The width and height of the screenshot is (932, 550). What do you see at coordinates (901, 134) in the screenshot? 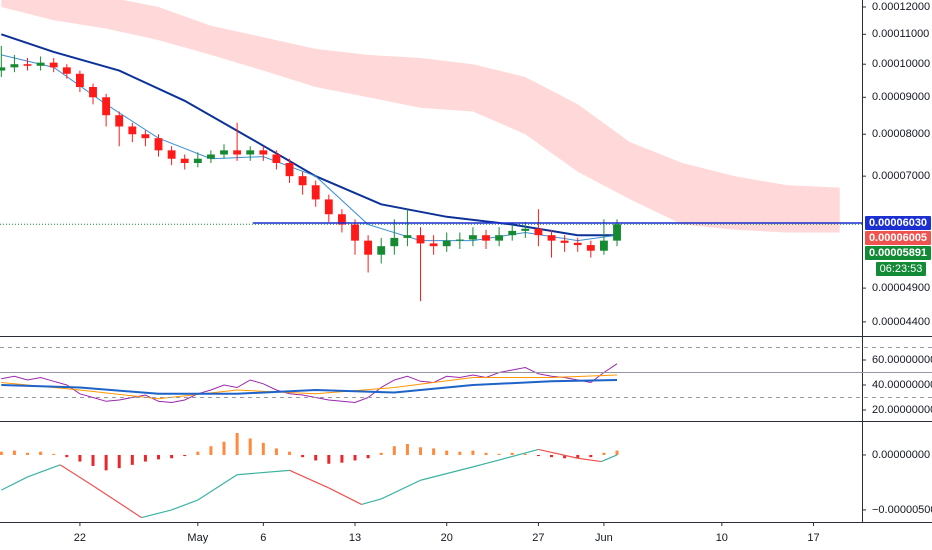
I see `y-tick-label: 0.00008000` at bounding box center [901, 134].